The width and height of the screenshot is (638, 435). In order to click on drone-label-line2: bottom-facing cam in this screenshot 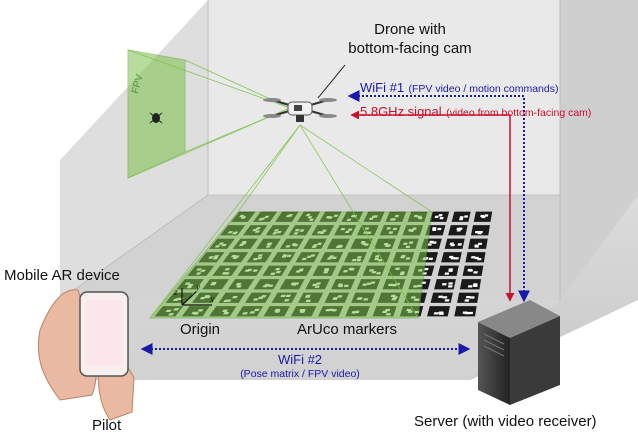, I will do `click(410, 48)`.